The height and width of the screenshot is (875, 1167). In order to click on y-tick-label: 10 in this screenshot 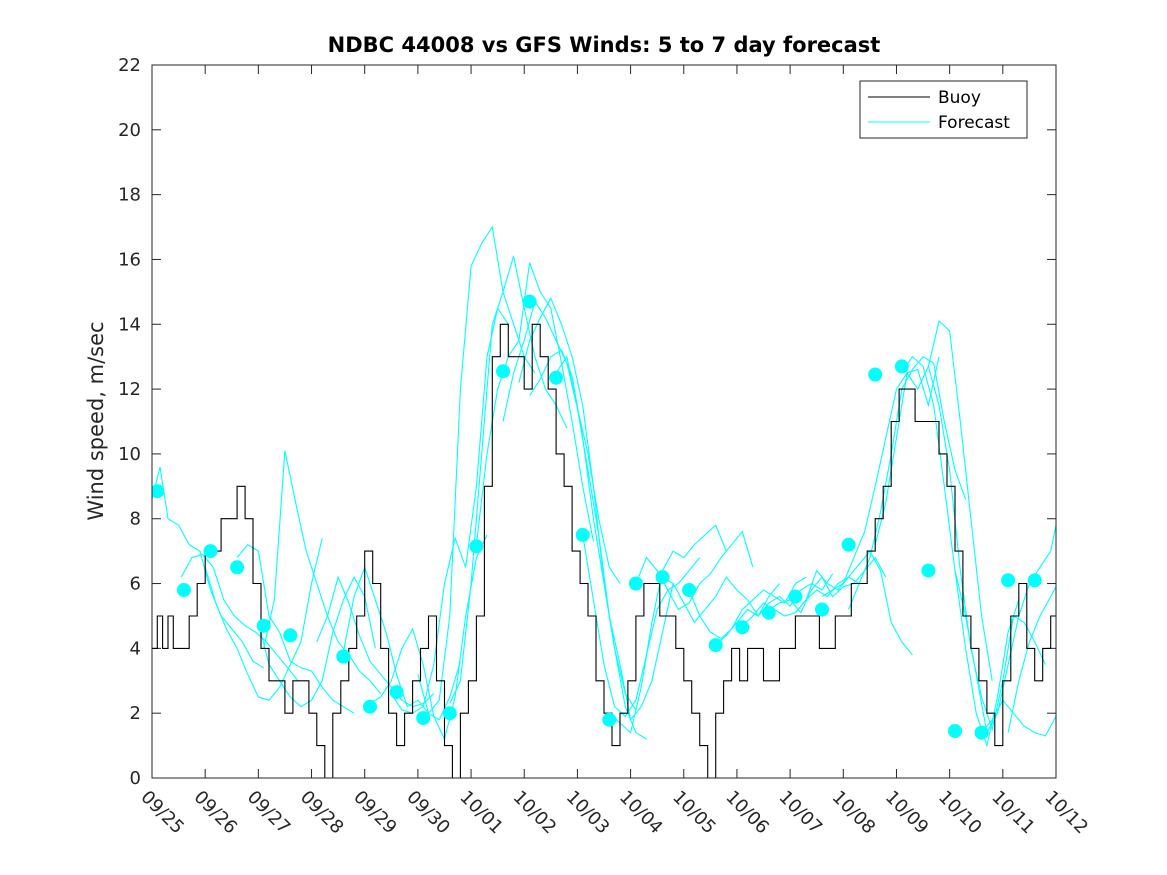, I will do `click(129, 454)`.